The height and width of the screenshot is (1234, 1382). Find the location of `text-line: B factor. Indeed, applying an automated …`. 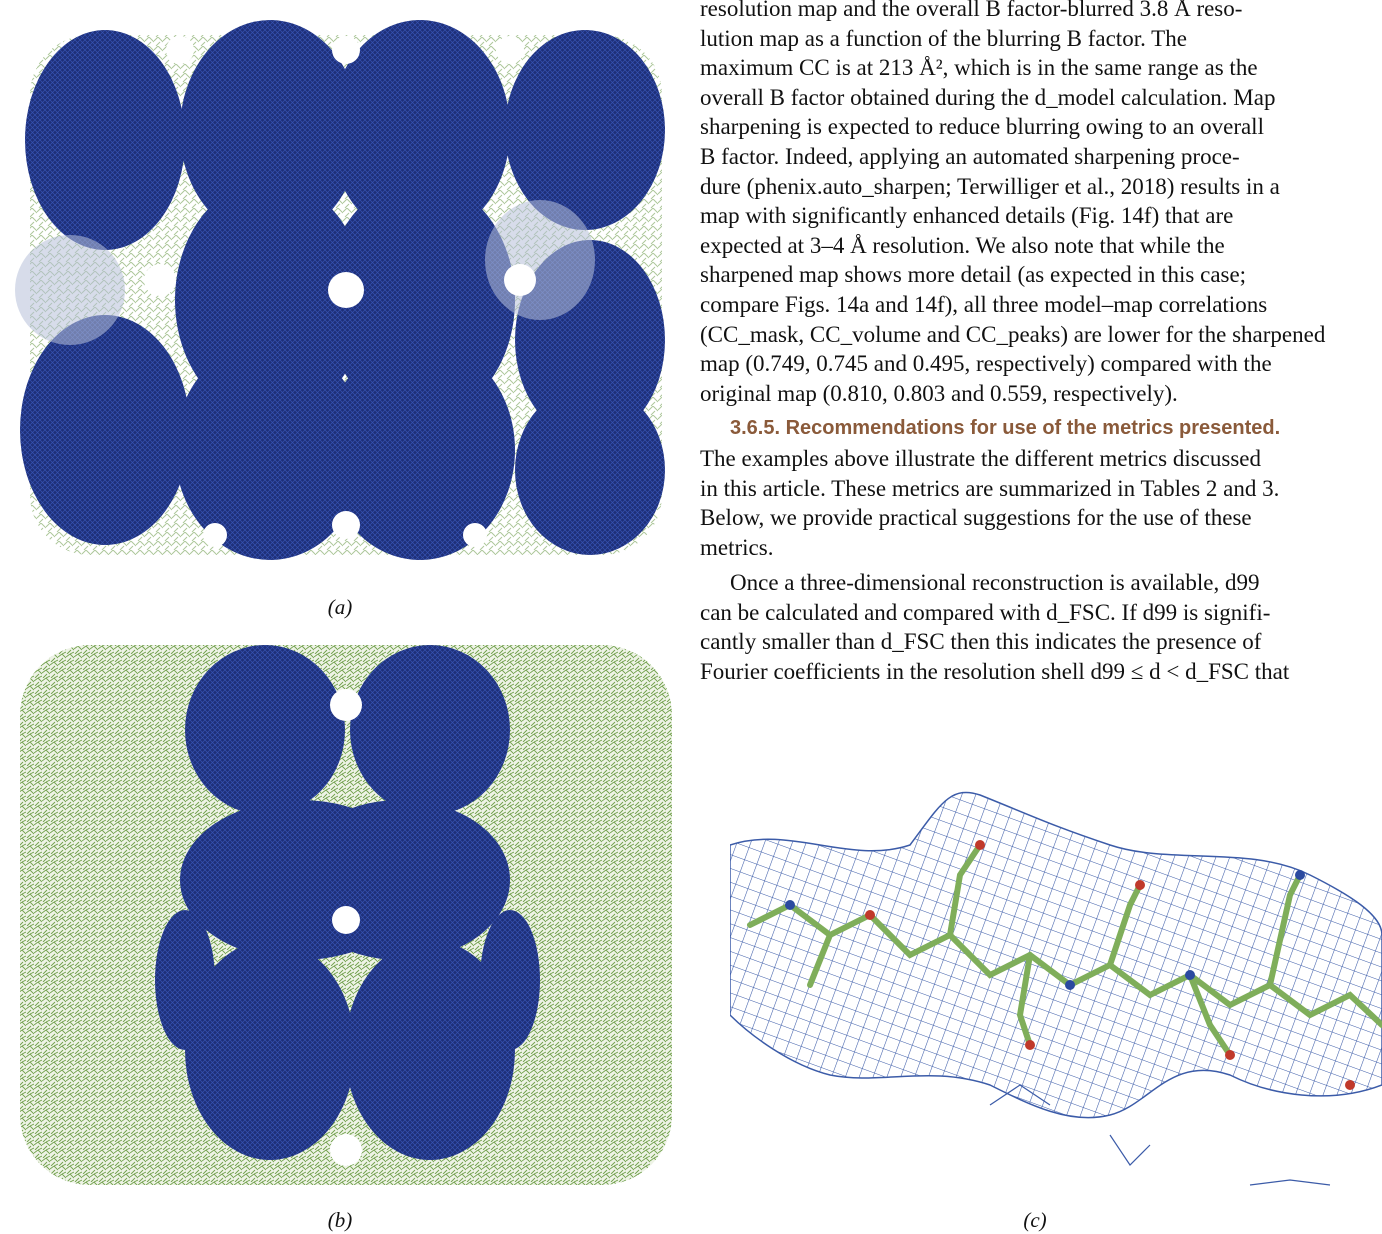

text-line: B factor. Indeed, applying an automated … is located at coordinates (970, 156).